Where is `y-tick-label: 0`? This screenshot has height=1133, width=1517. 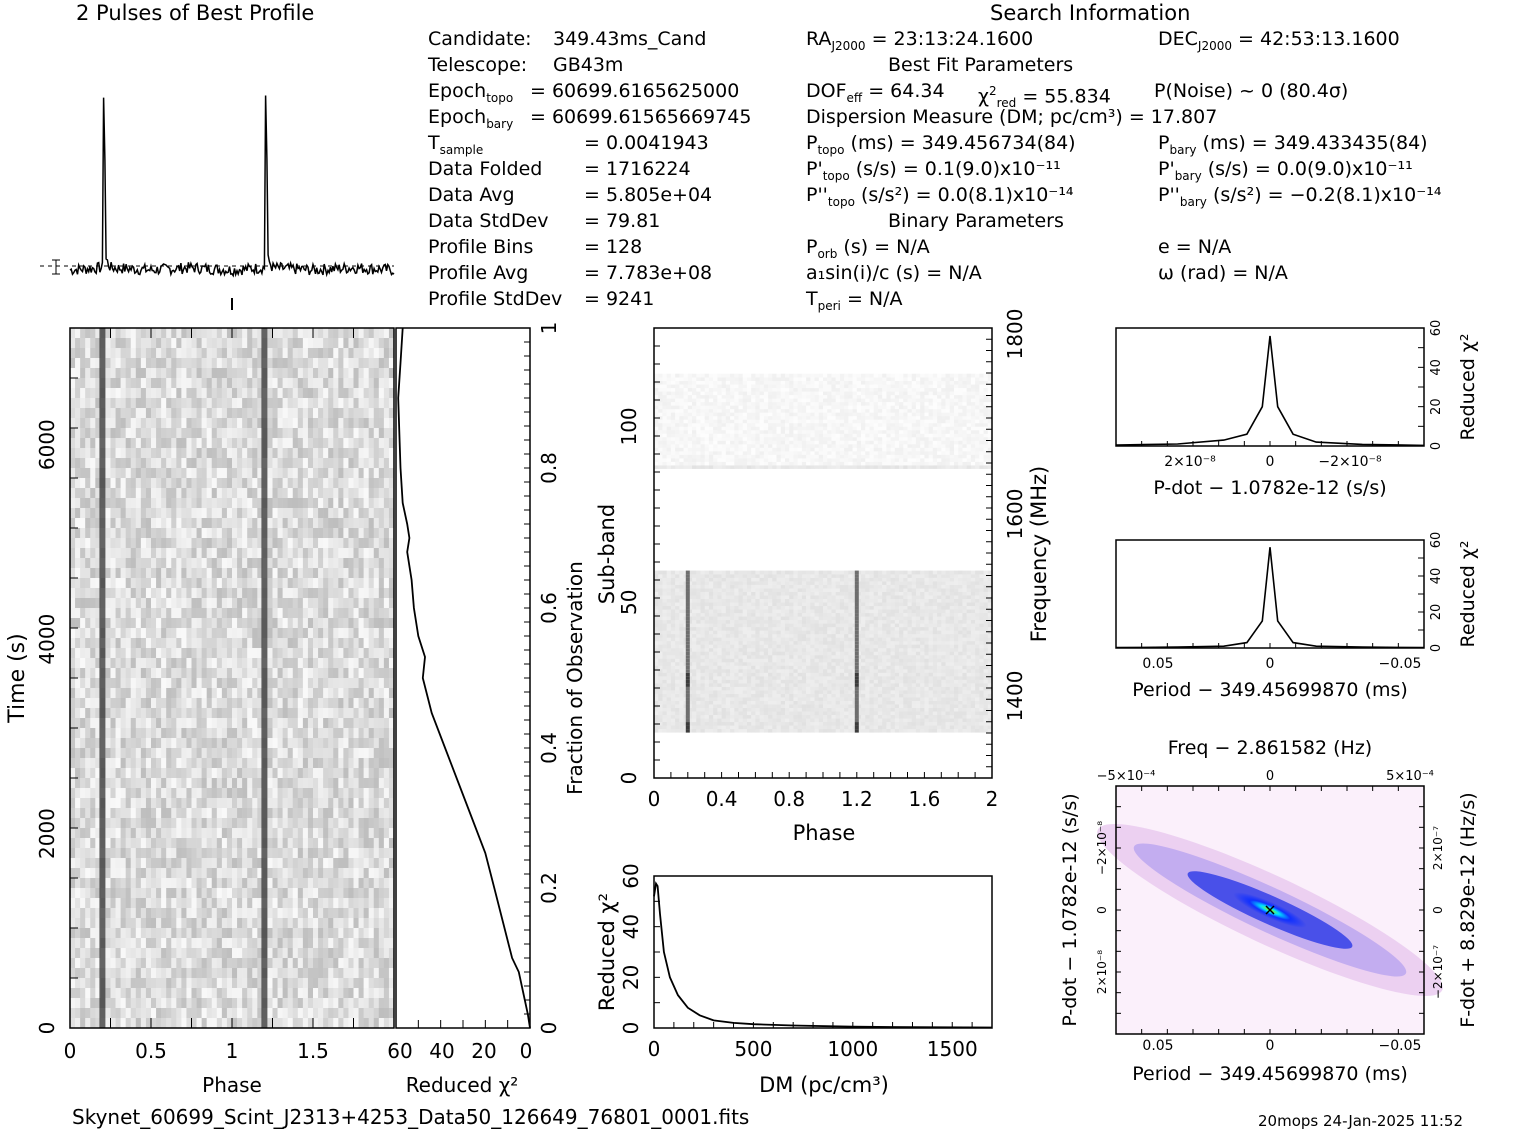
y-tick-label: 0 is located at coordinates (549, 1028).